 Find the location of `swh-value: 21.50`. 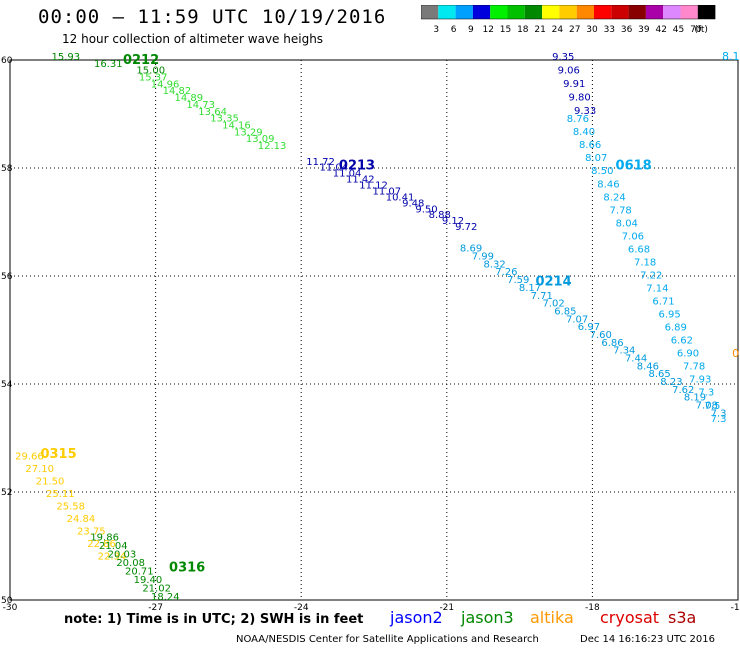

swh-value: 21.50 is located at coordinates (50, 482).